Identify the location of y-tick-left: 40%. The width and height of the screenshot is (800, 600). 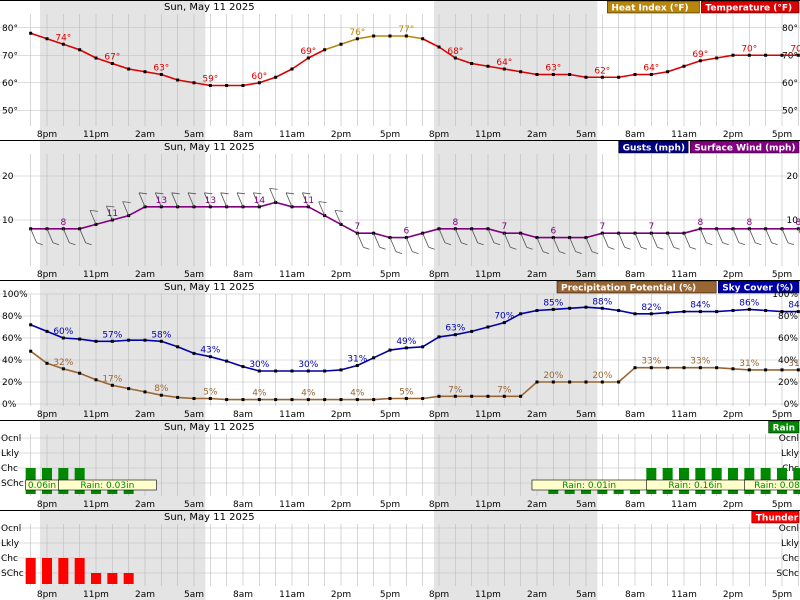
(12, 361).